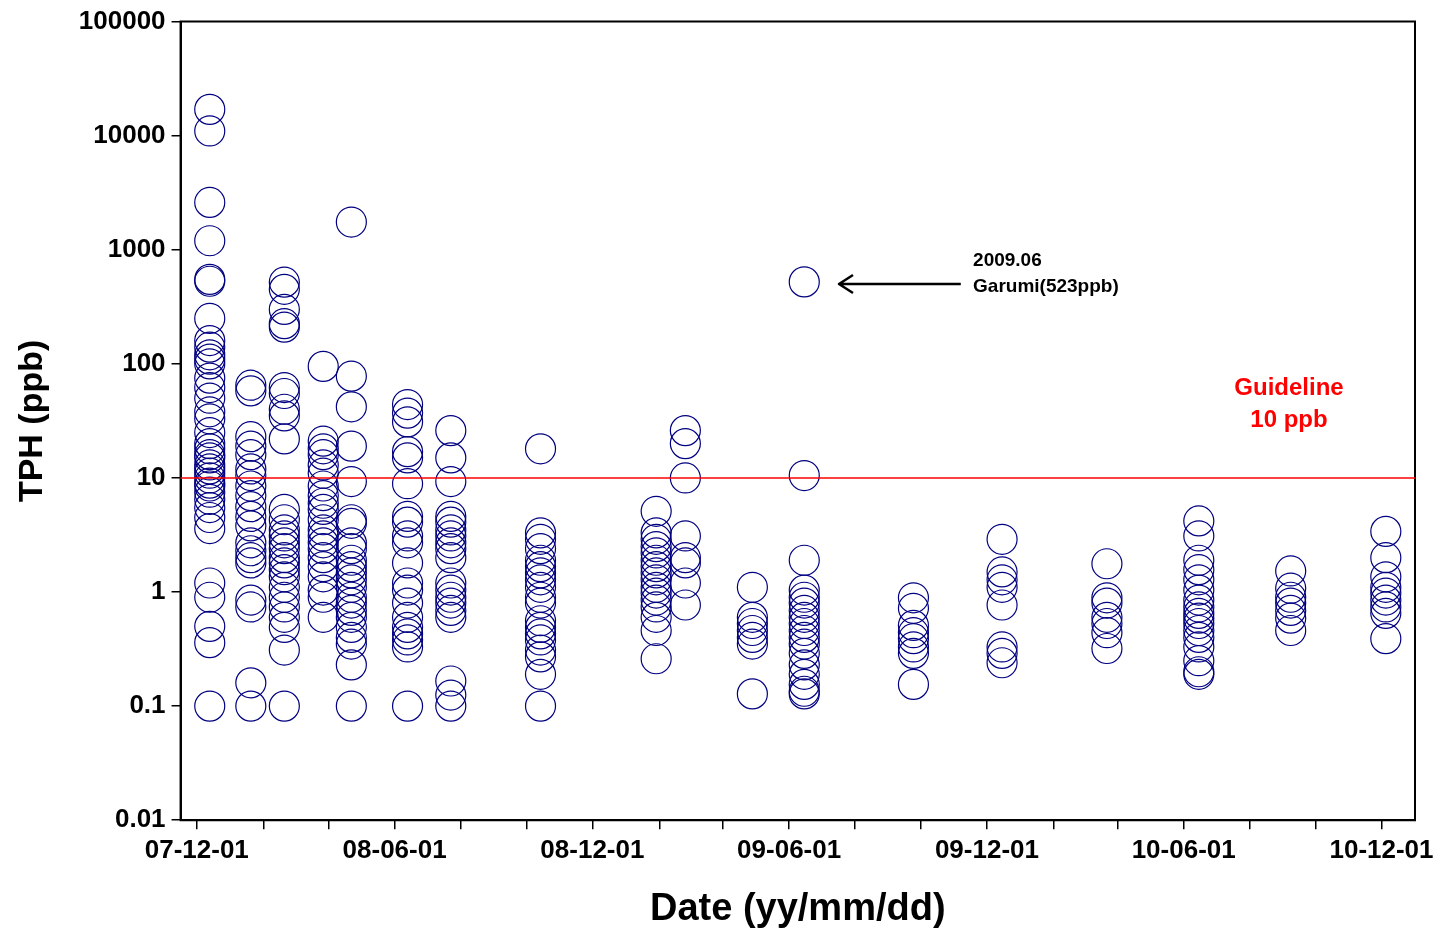 The image size is (1441, 940). Describe the element at coordinates (122, 19) in the screenshot. I see `y-tick-label: 100000` at that location.